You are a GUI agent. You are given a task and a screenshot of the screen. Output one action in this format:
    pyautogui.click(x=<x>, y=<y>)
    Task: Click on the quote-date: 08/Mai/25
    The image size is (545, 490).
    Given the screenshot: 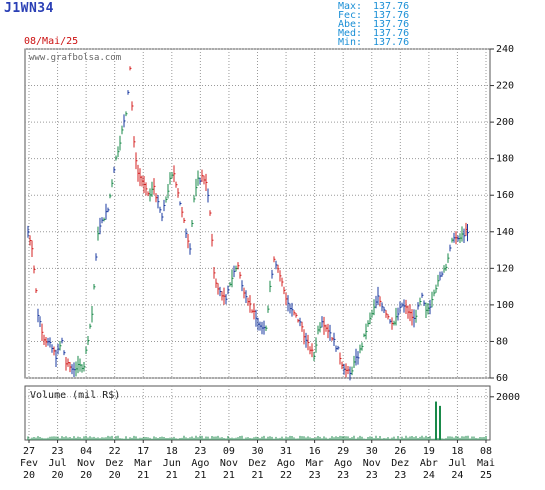 What is the action you would take?
    pyautogui.click(x=51, y=41)
    